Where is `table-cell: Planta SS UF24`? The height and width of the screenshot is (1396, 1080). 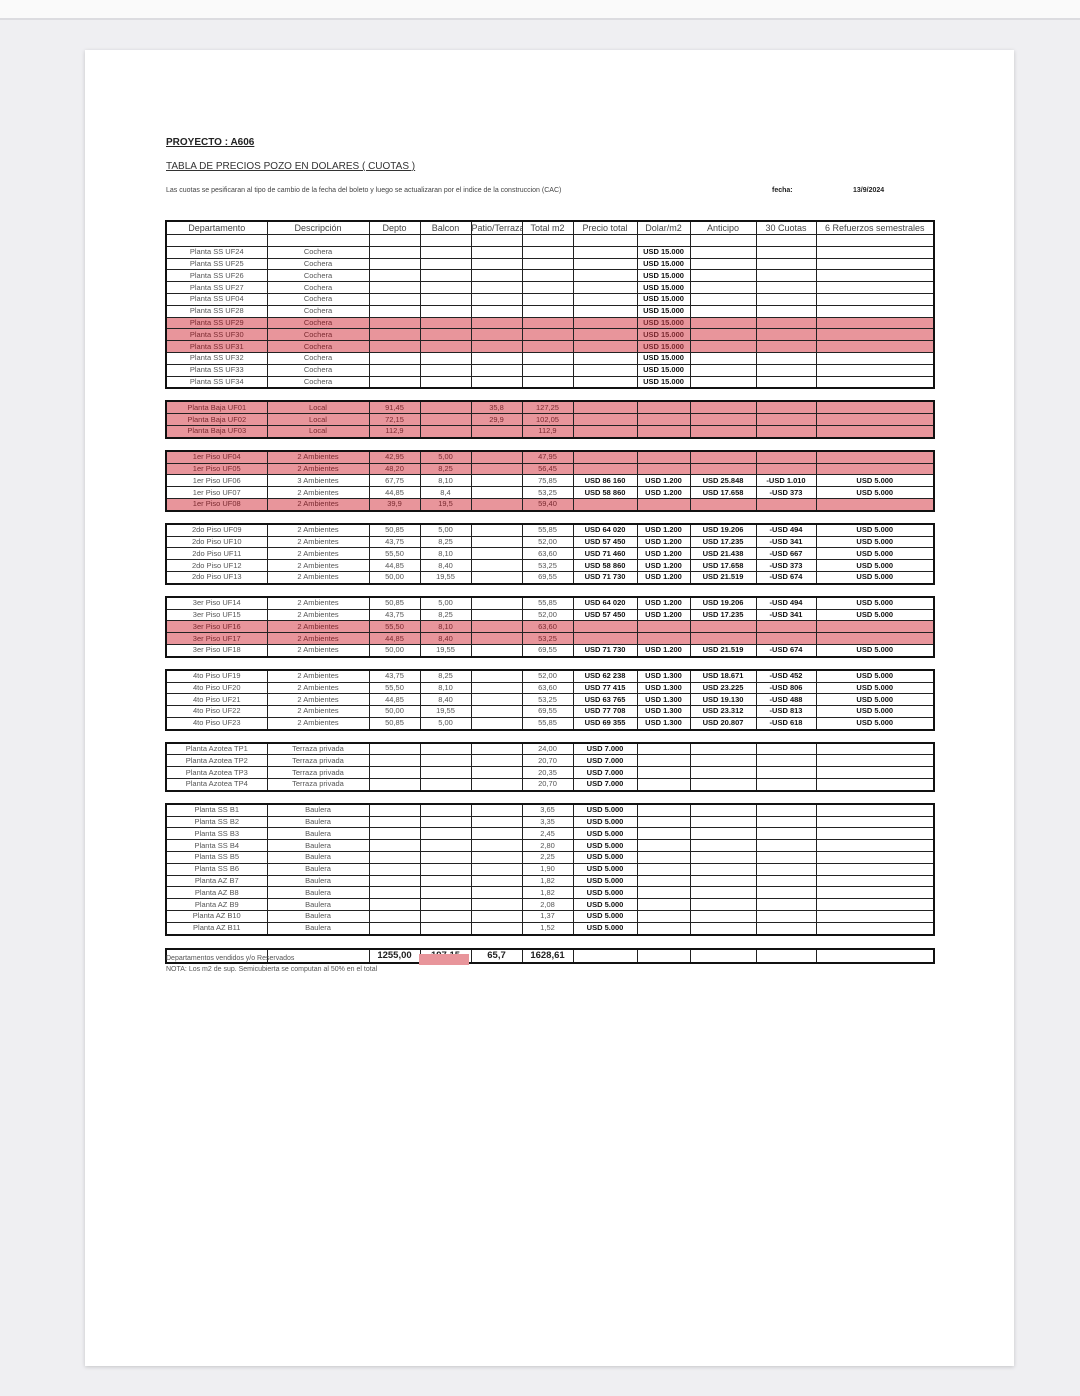
table-cell: Planta SS UF24 is located at coordinates (216, 252).